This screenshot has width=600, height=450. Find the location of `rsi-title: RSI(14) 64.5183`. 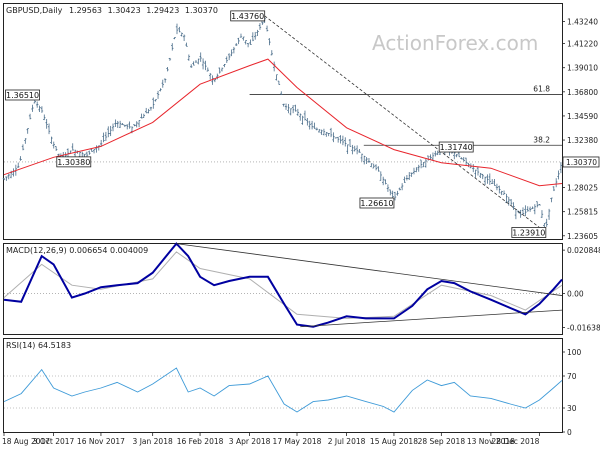

rsi-title: RSI(14) 64.5183 is located at coordinates (38, 345).